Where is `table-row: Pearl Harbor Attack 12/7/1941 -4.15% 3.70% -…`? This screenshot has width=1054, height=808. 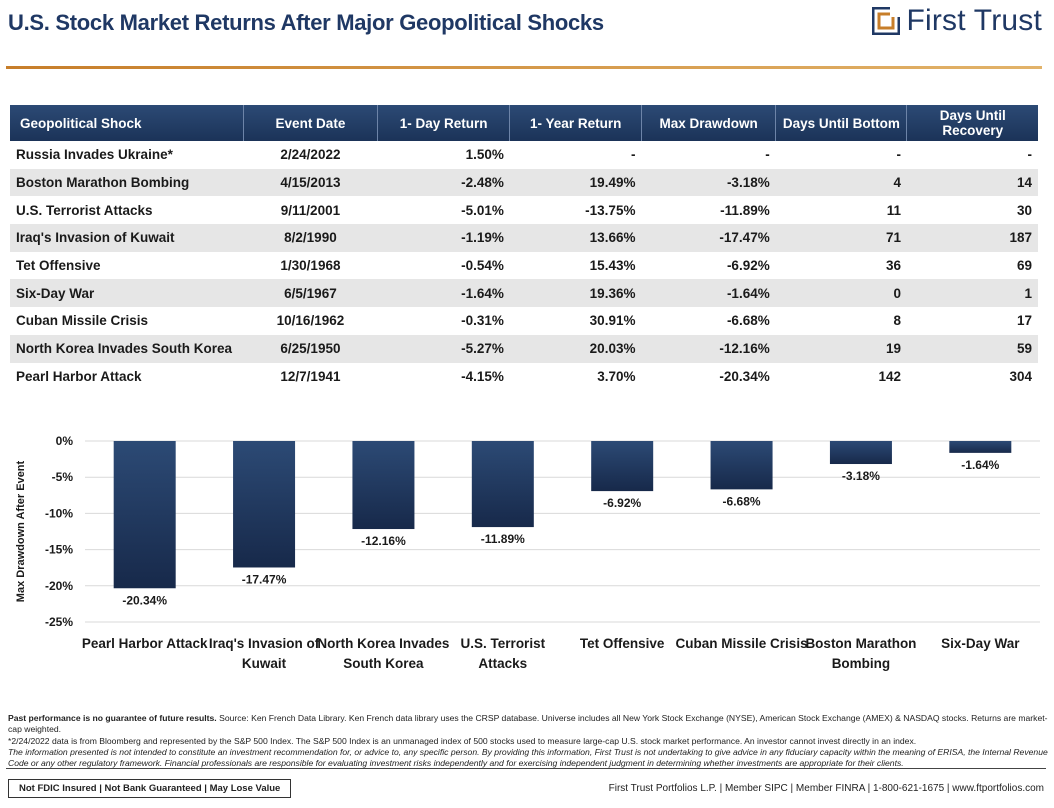
table-row: Pearl Harbor Attack 12/7/1941 -4.15% 3.70% -… is located at coordinates (524, 377).